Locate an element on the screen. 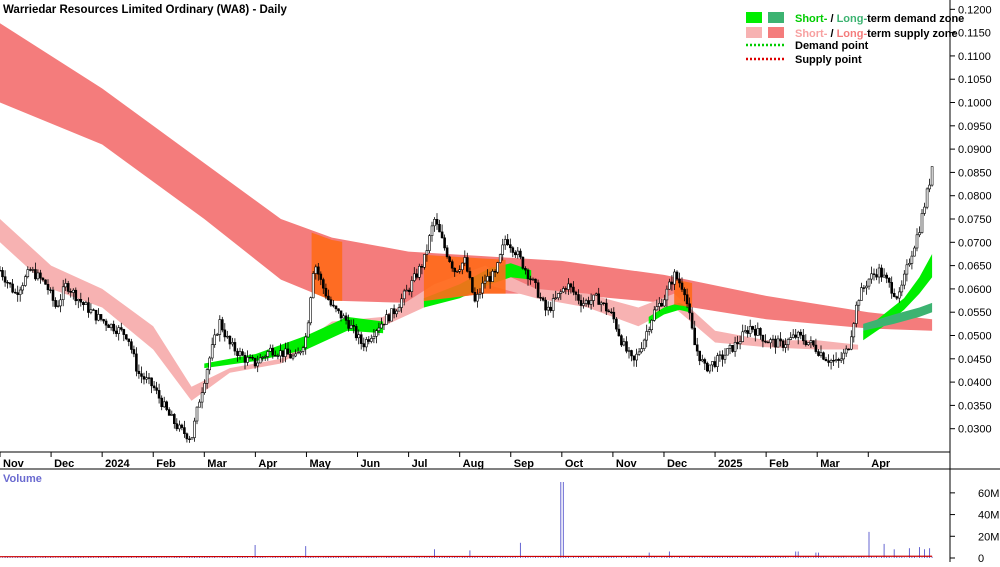  y-tick-label: 0.0450 is located at coordinates (975, 360).